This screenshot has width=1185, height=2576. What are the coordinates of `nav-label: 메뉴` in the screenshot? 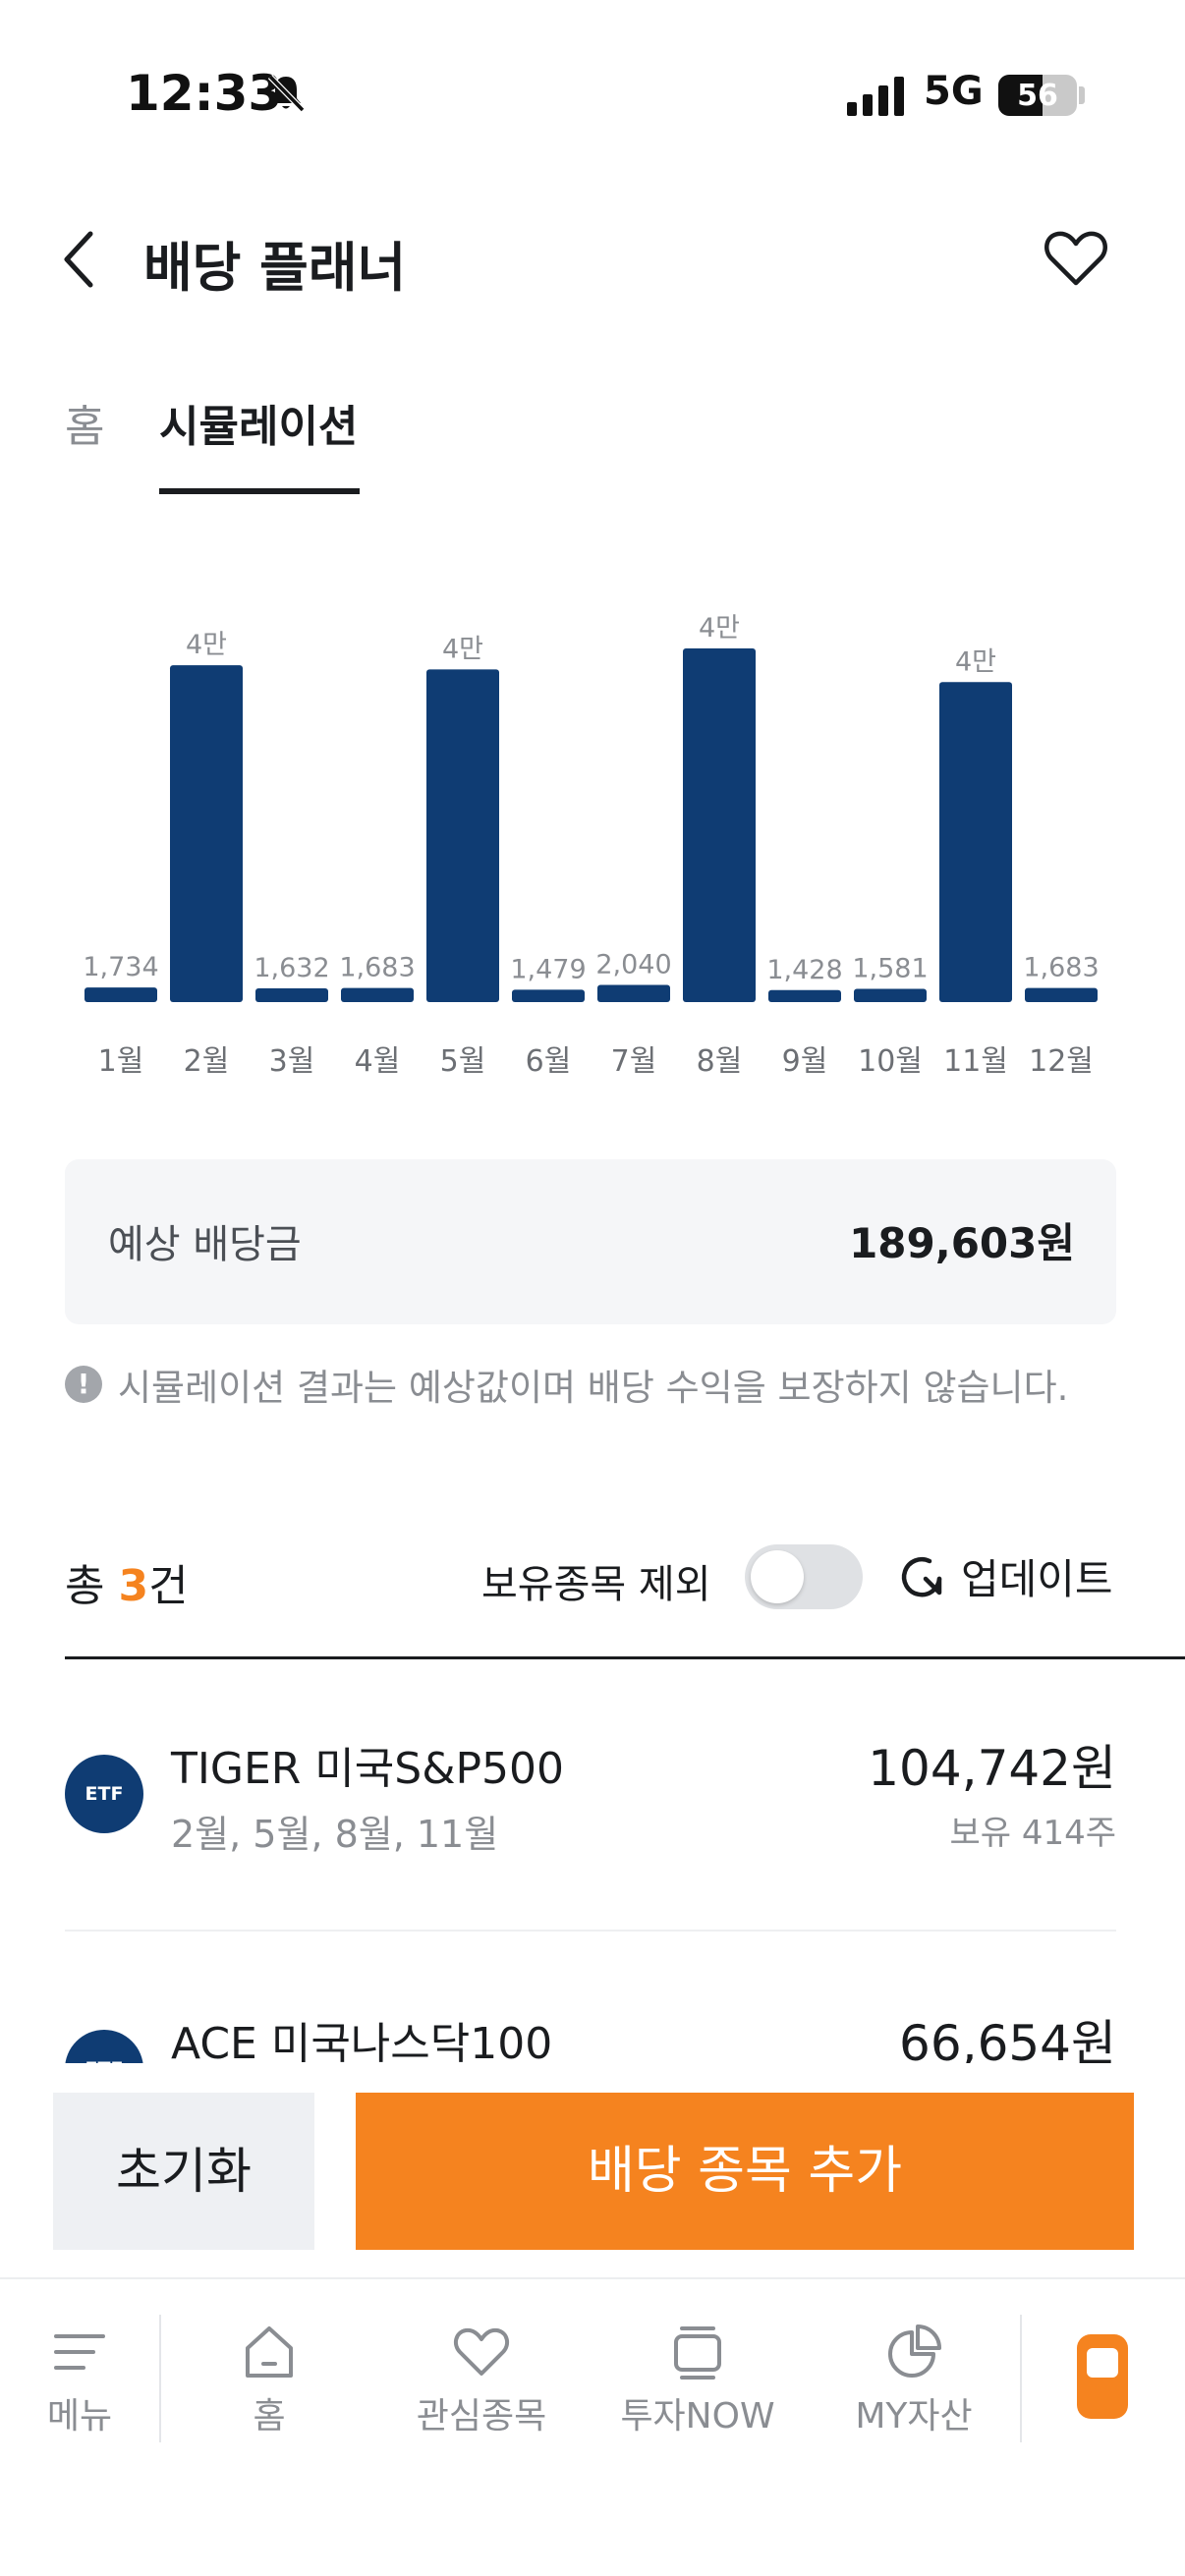 It's located at (80, 2416).